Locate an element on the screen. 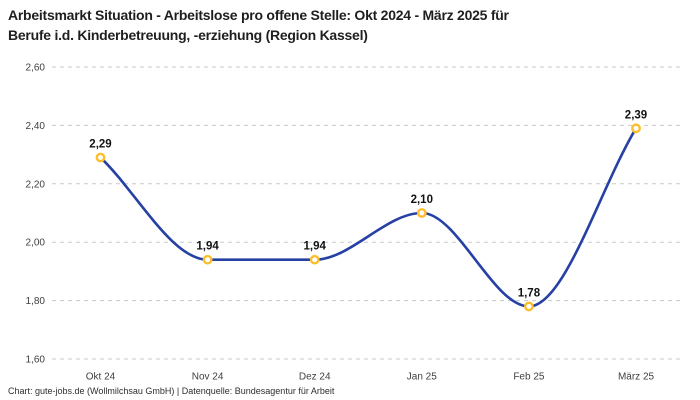  y-tick-label: 2,60 is located at coordinates (36, 68).